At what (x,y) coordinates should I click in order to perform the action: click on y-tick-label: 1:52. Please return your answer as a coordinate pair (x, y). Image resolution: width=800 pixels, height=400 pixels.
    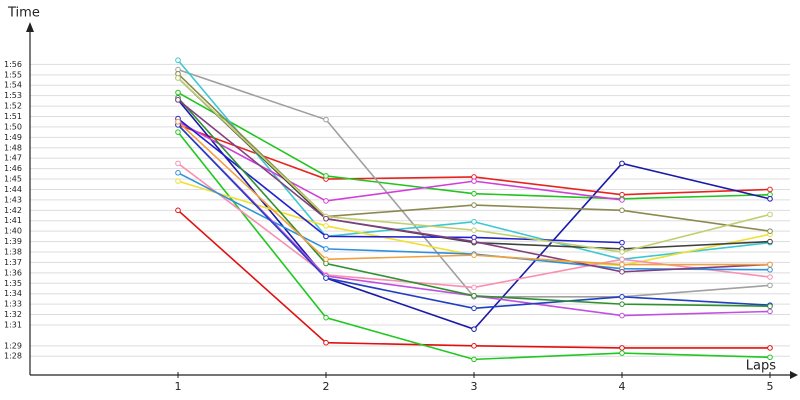
    Looking at the image, I should click on (13, 106).